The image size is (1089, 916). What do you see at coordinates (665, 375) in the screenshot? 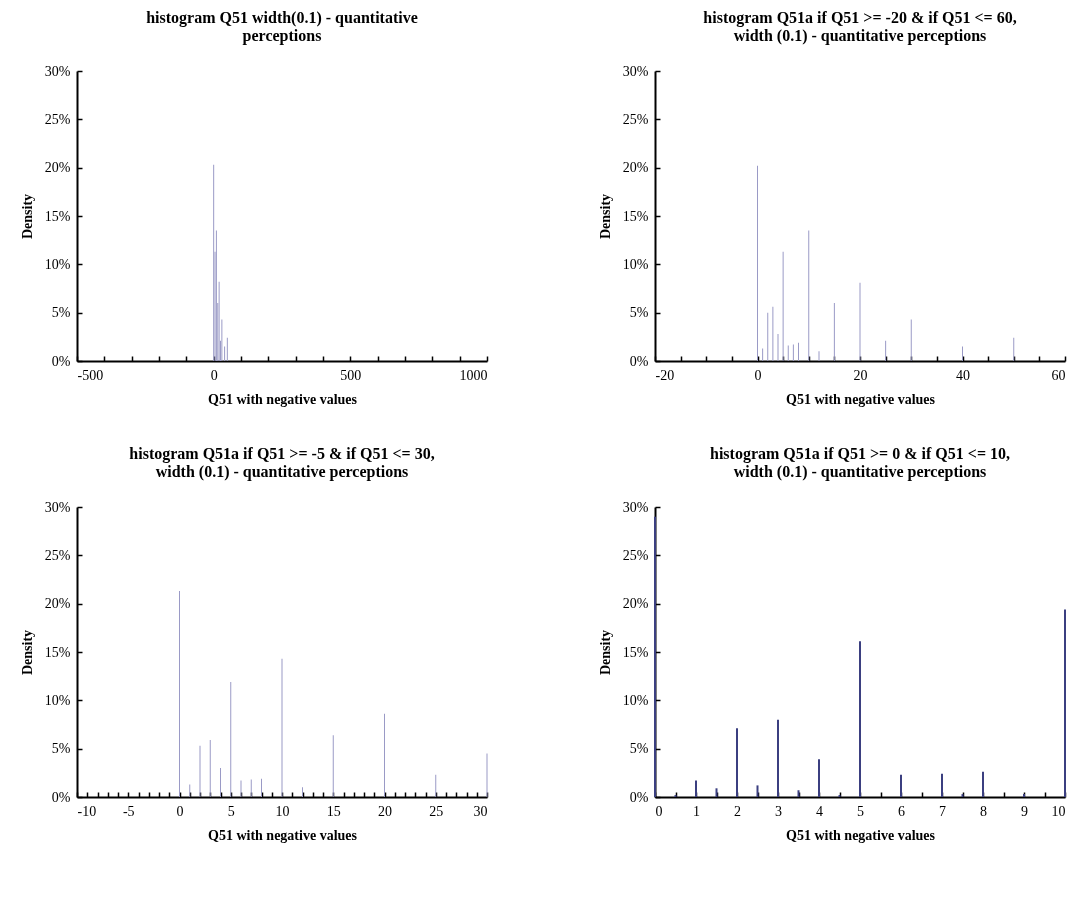
I see `x-tick-label: -20` at bounding box center [665, 375].